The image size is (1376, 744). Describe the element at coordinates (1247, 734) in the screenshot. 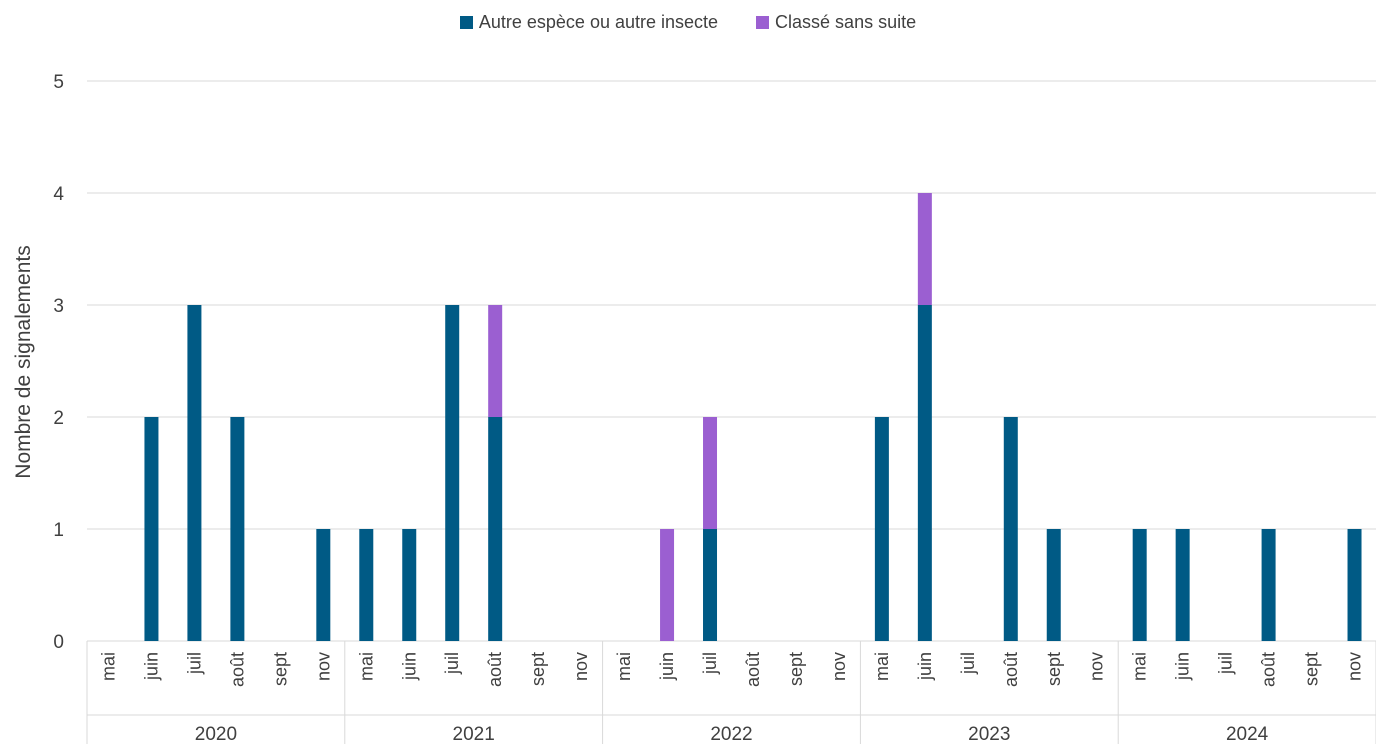

I see `x-group-label-year: 2024` at that location.